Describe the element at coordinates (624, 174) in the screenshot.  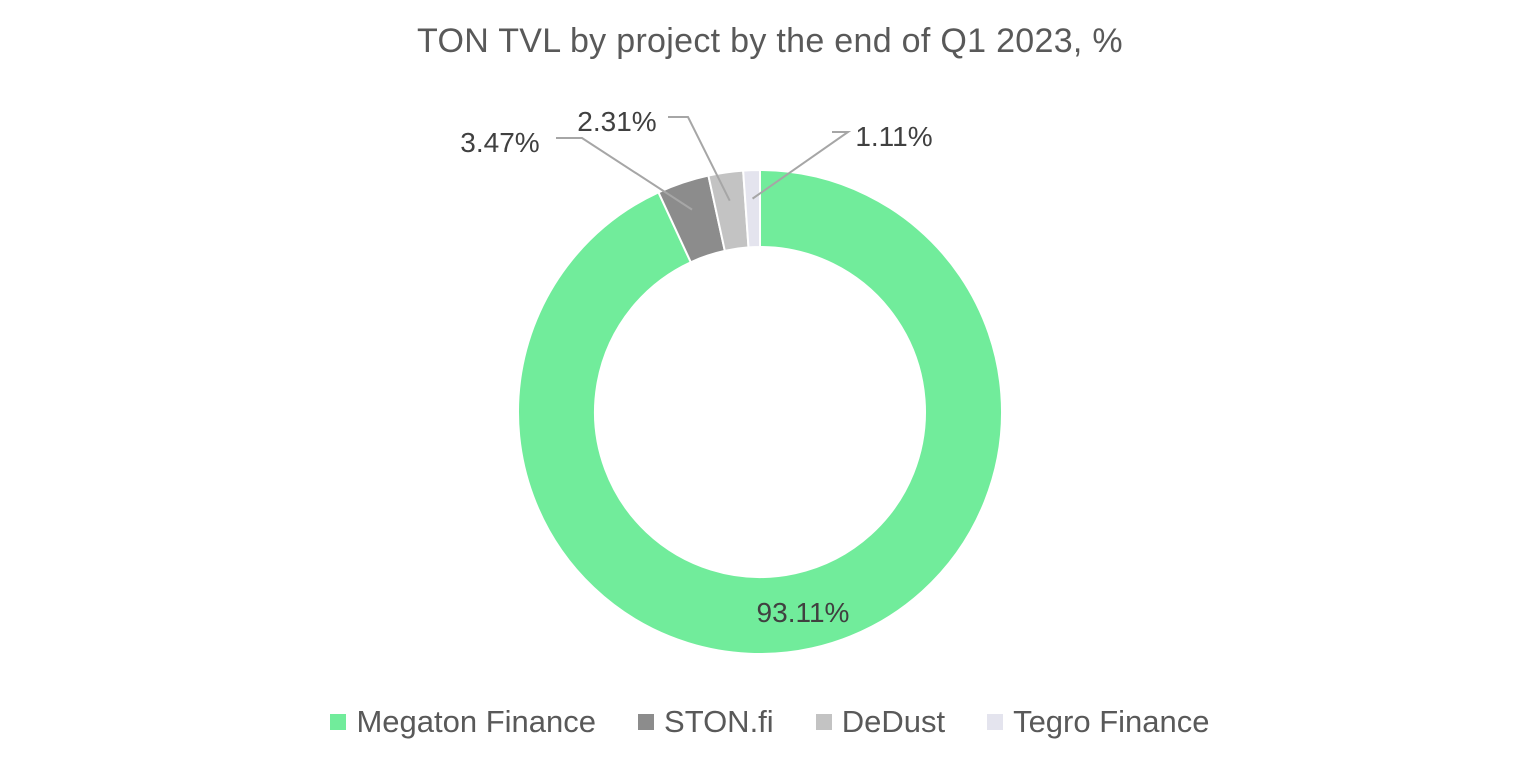
I see `leader-line-ston-fi` at that location.